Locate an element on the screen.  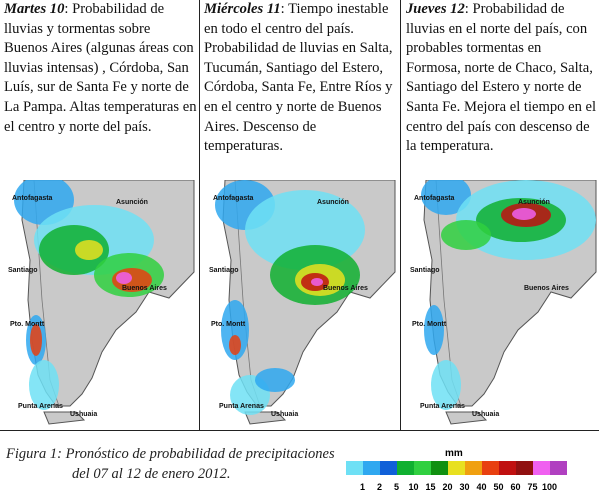
legend-value: 30 is located at coordinates (464, 487).